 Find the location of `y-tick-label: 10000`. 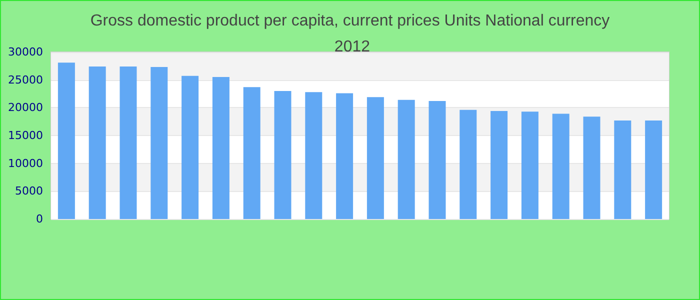

y-tick-label: 10000 is located at coordinates (25, 163).